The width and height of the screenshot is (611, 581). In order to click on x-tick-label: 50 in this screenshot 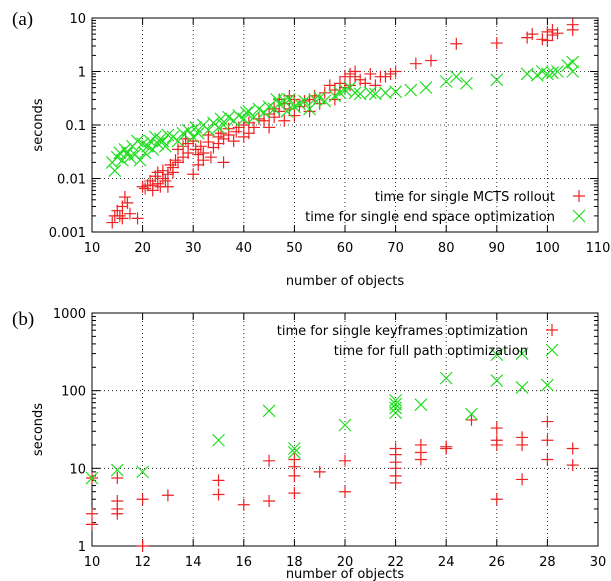, I will do `click(294, 248)`.